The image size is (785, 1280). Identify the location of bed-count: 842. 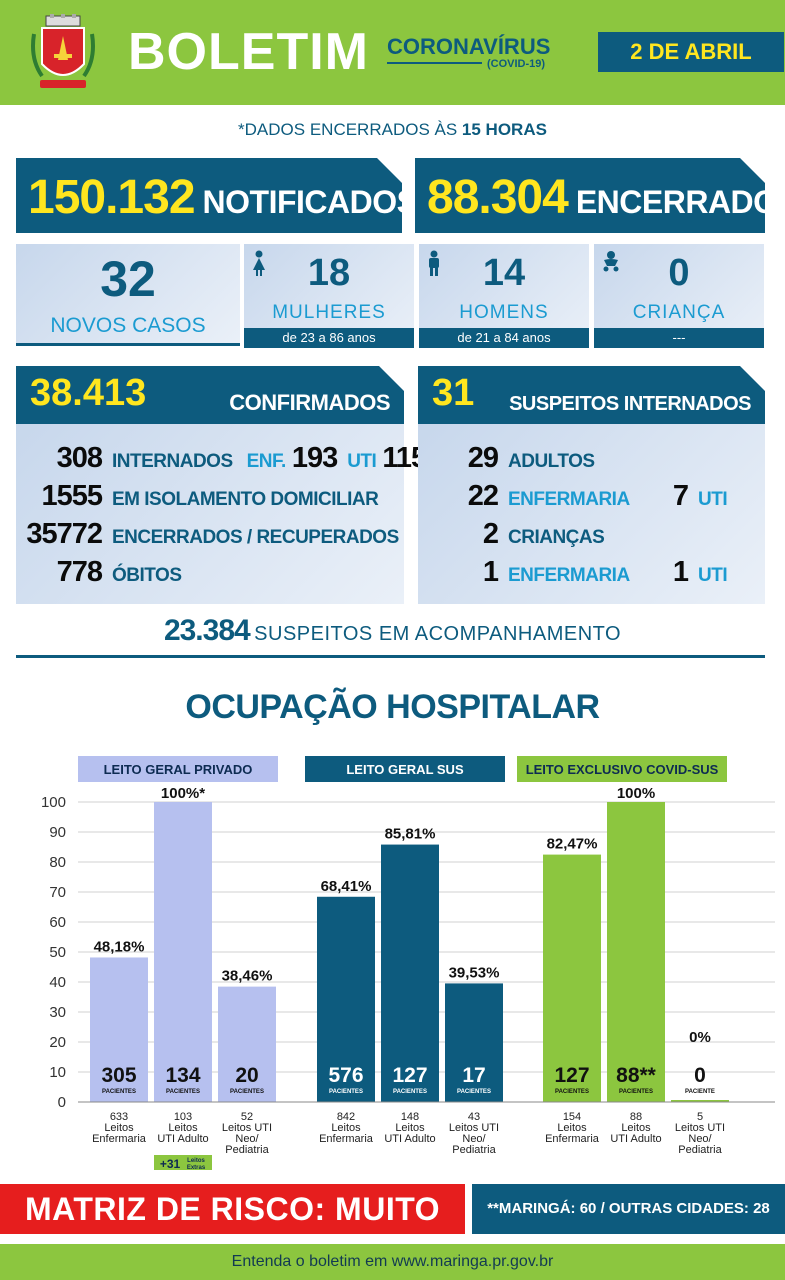
(346, 1117).